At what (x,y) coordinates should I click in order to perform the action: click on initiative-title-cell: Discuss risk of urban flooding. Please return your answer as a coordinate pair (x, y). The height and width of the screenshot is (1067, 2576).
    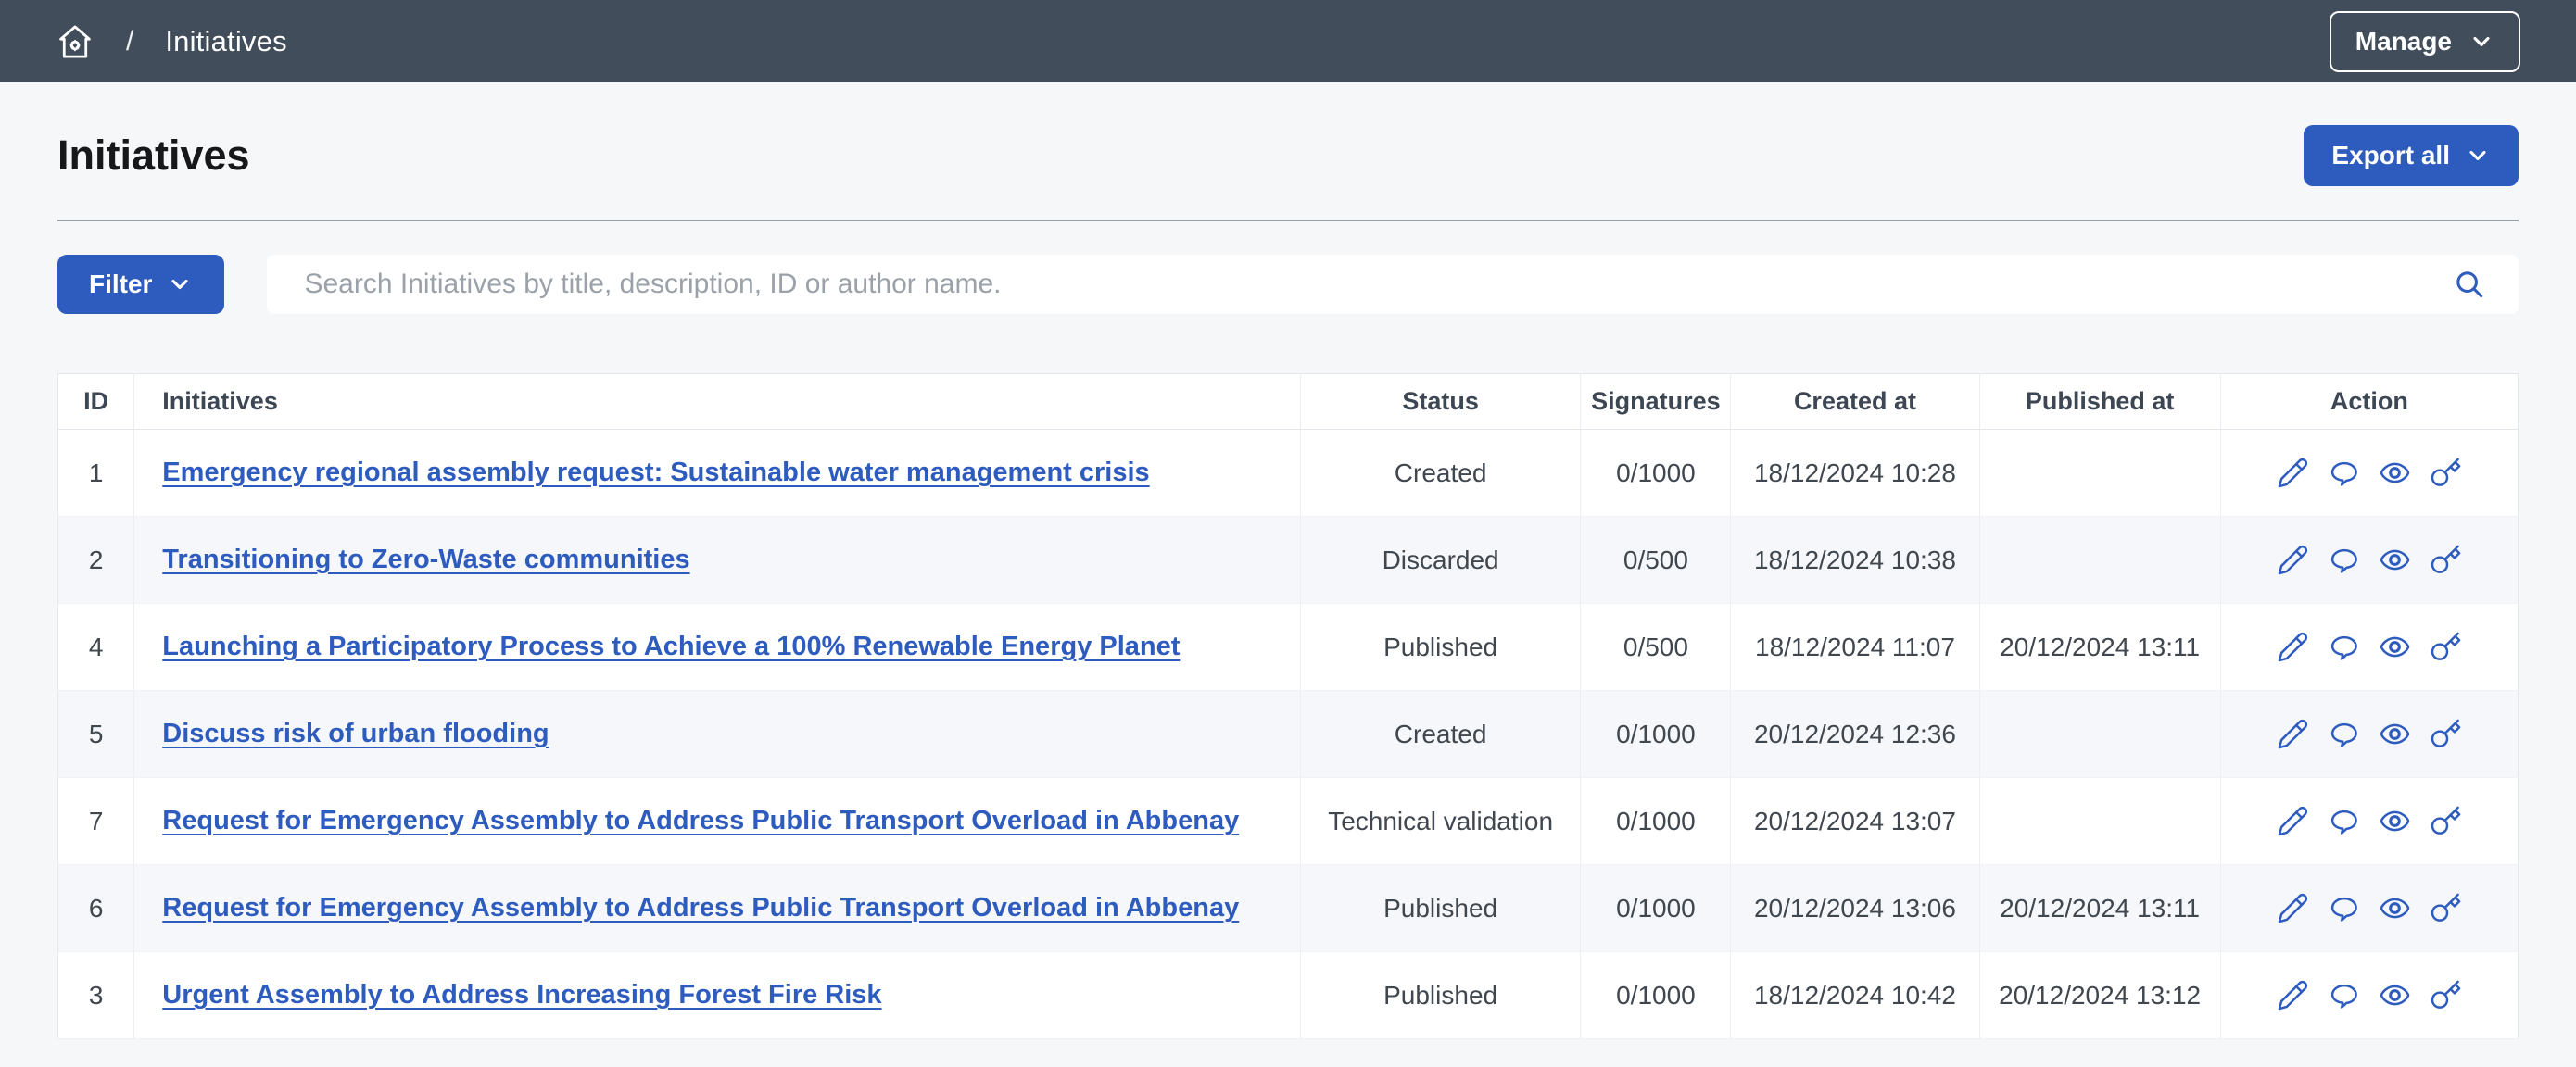
    Looking at the image, I should click on (717, 734).